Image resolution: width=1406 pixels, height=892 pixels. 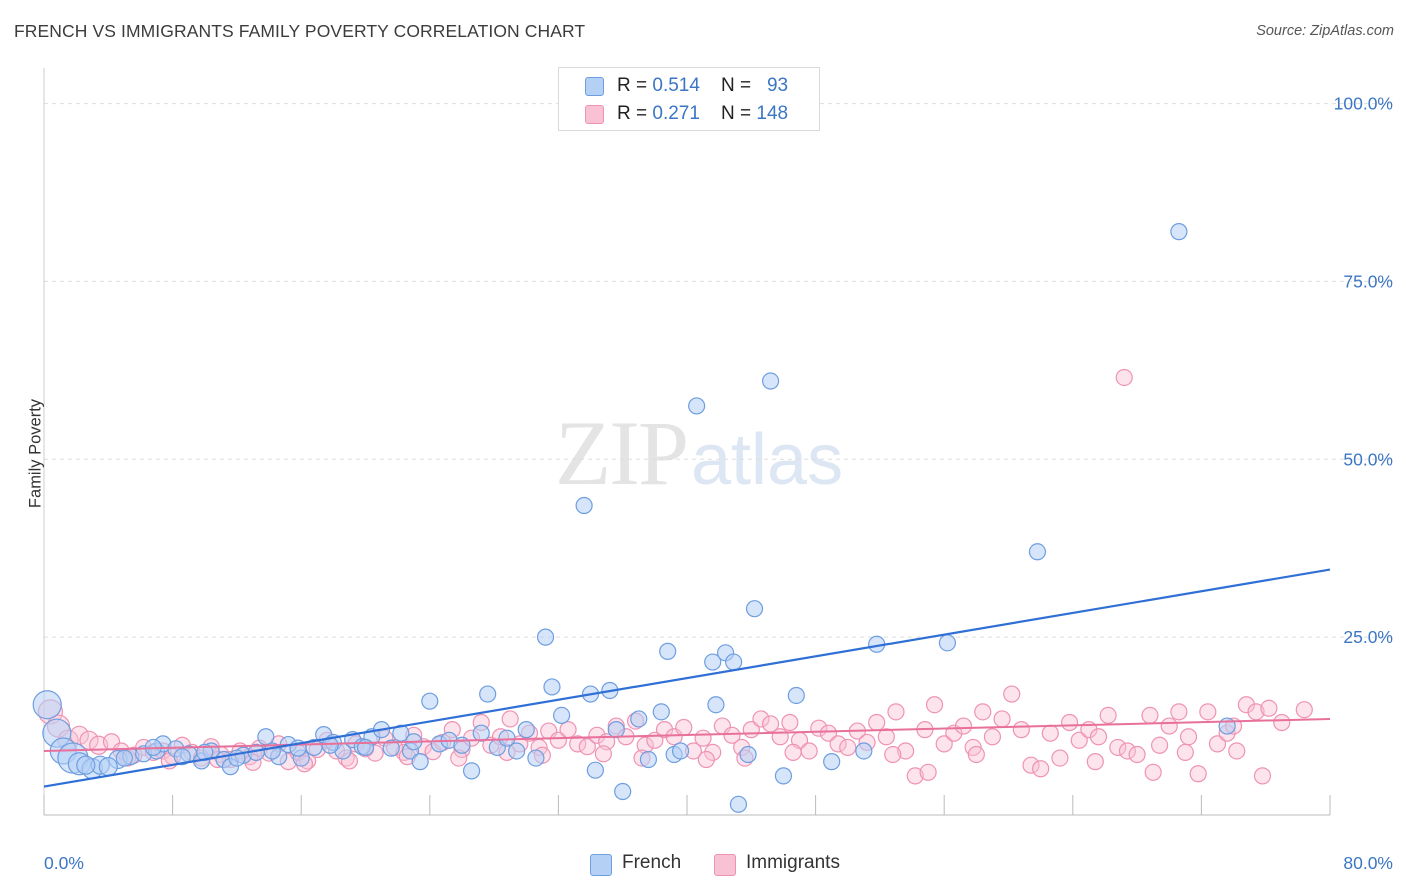 What do you see at coordinates (622, 453) in the screenshot?
I see `watermark-zip: ZIP` at bounding box center [622, 453].